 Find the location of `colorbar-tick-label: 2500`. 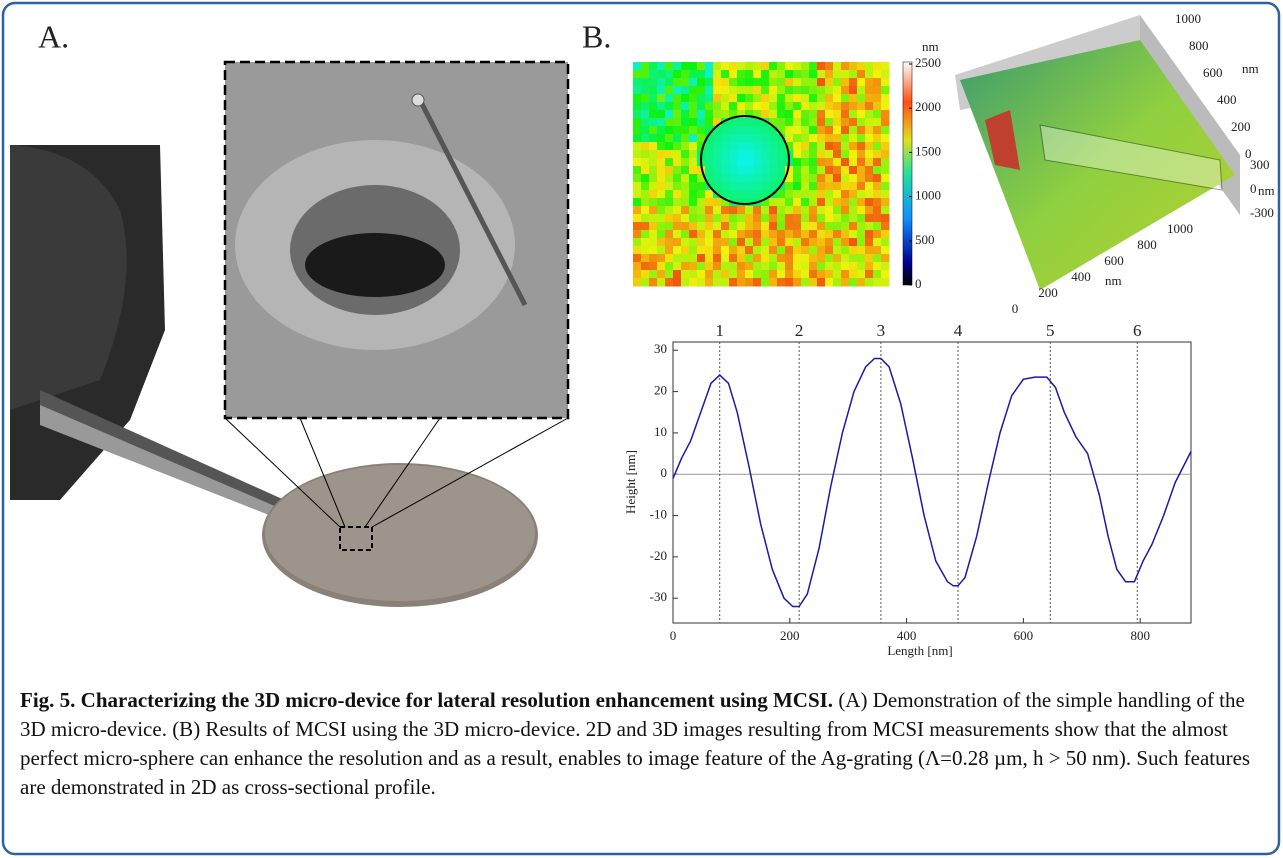

colorbar-tick-label: 2500 is located at coordinates (928, 62).